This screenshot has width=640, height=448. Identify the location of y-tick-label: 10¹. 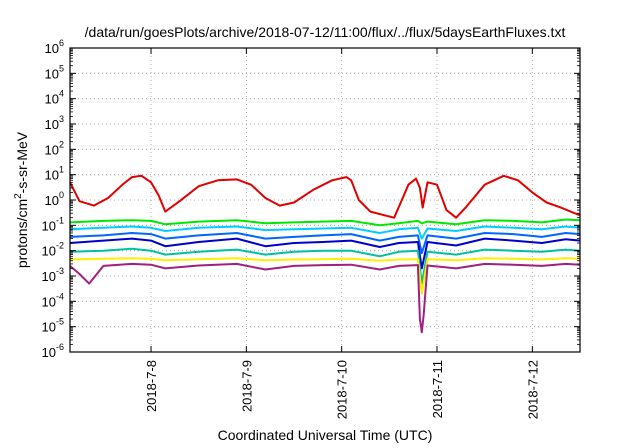
(54, 174).